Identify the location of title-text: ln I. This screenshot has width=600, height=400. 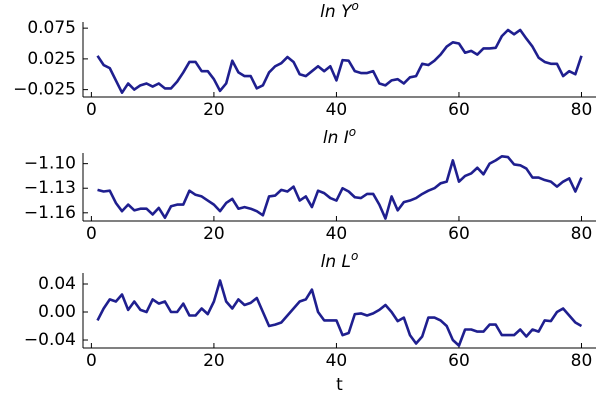
(336, 138).